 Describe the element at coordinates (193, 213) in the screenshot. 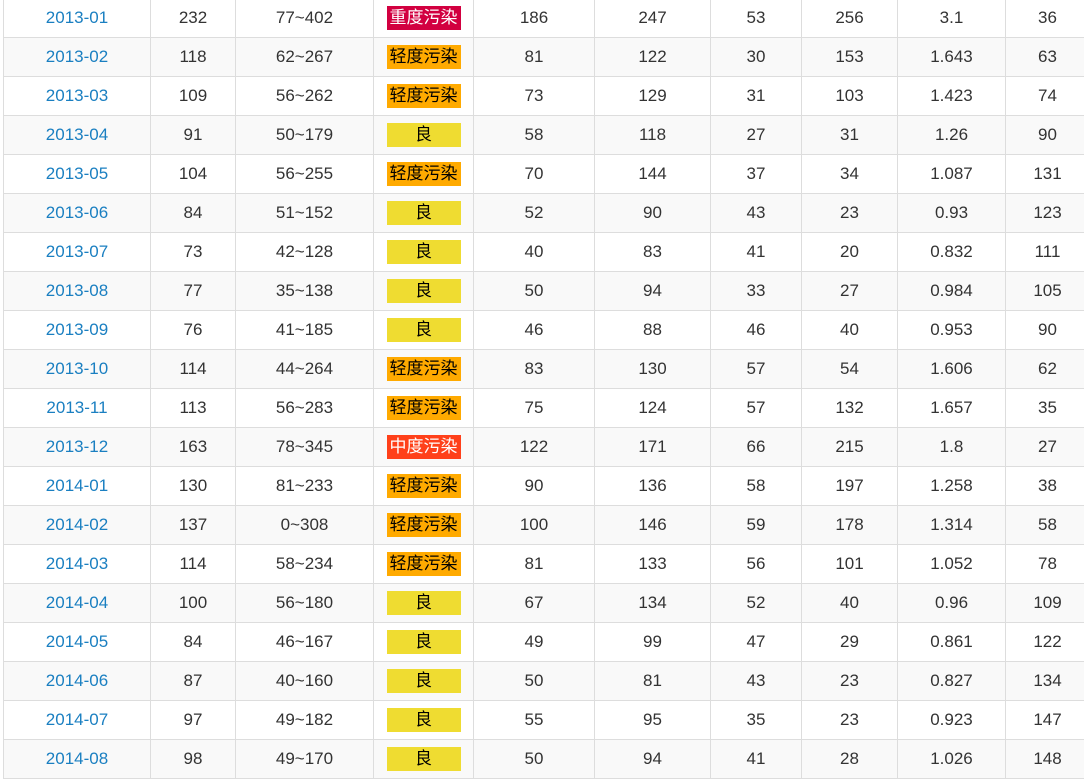

I see `aqi-cell: 84` at that location.